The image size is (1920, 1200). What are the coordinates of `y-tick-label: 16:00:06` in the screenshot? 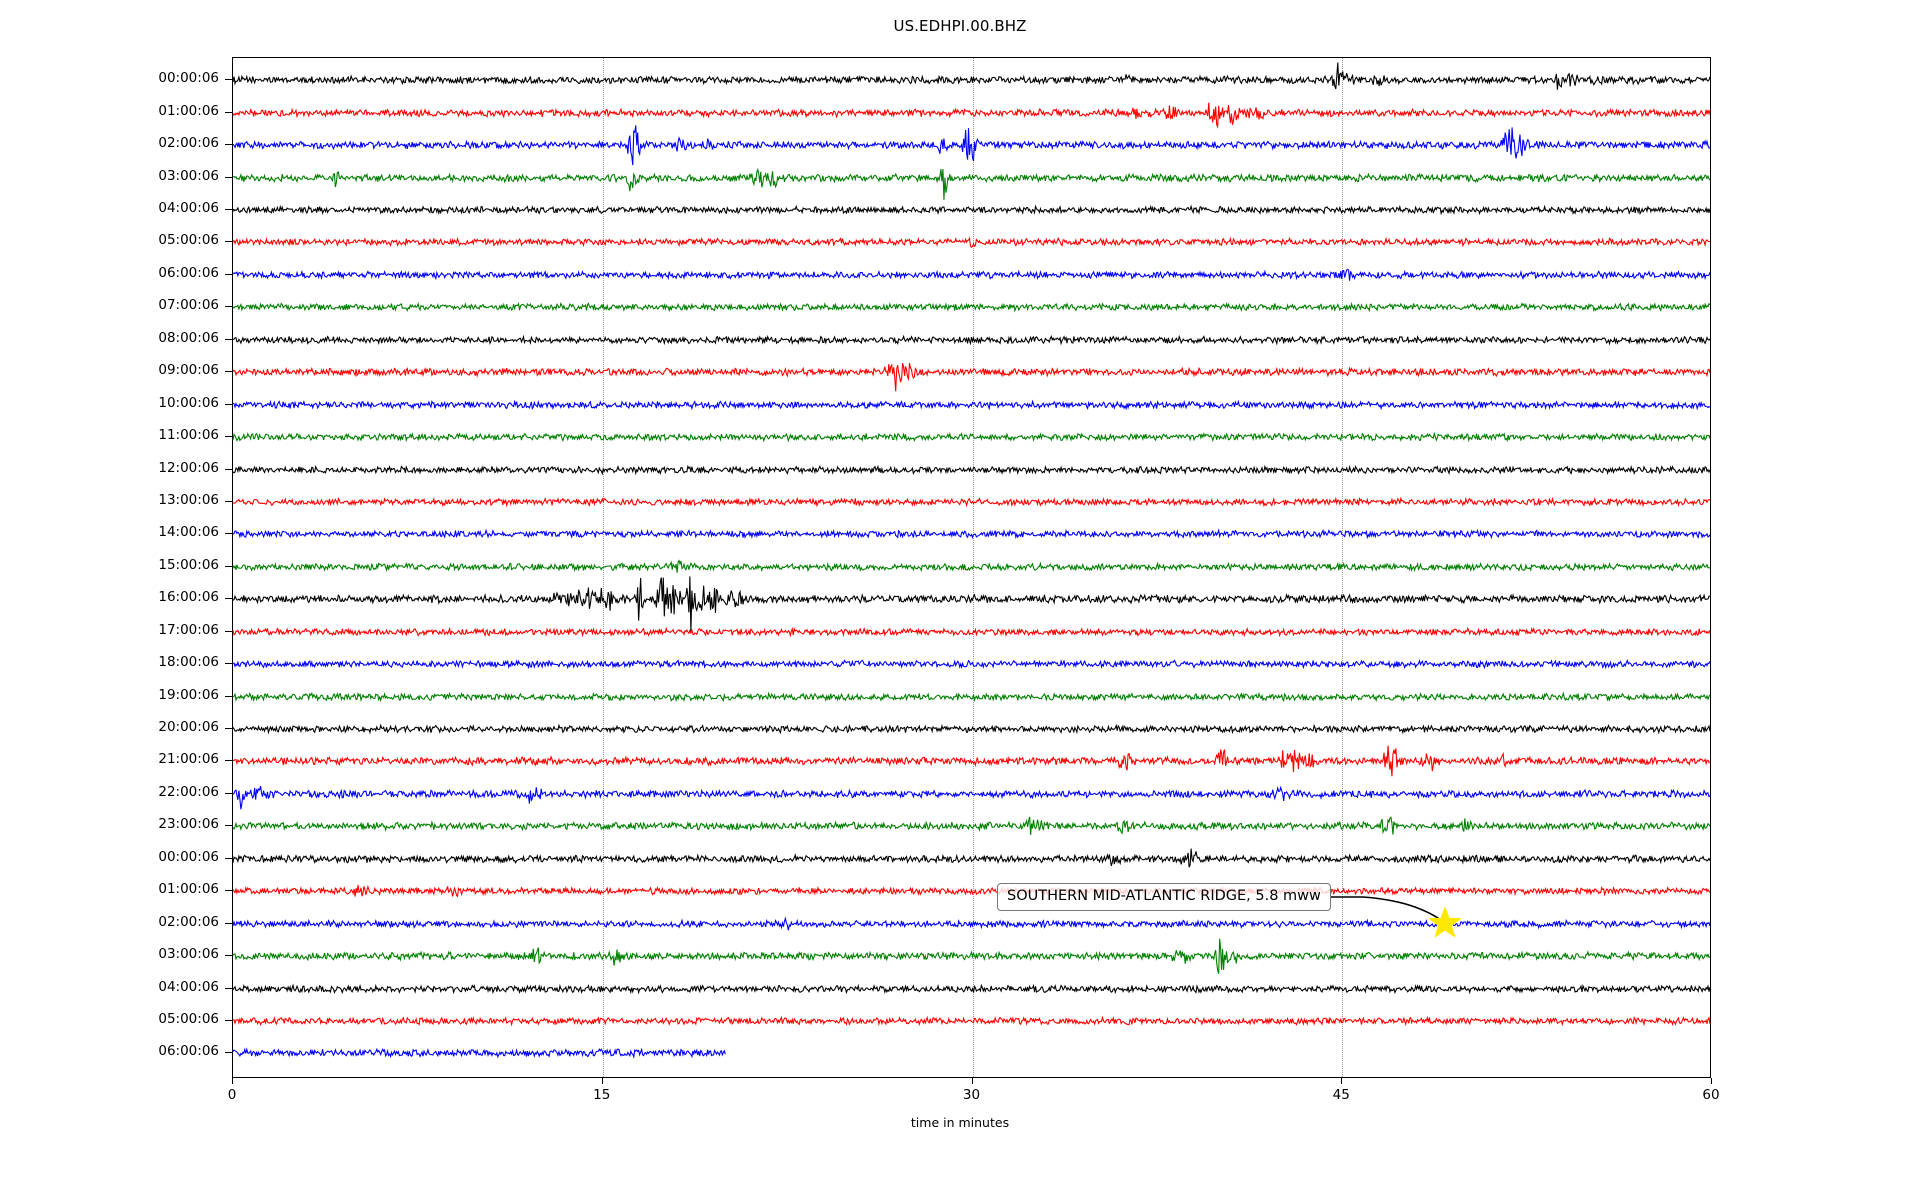 It's located at (188, 597).